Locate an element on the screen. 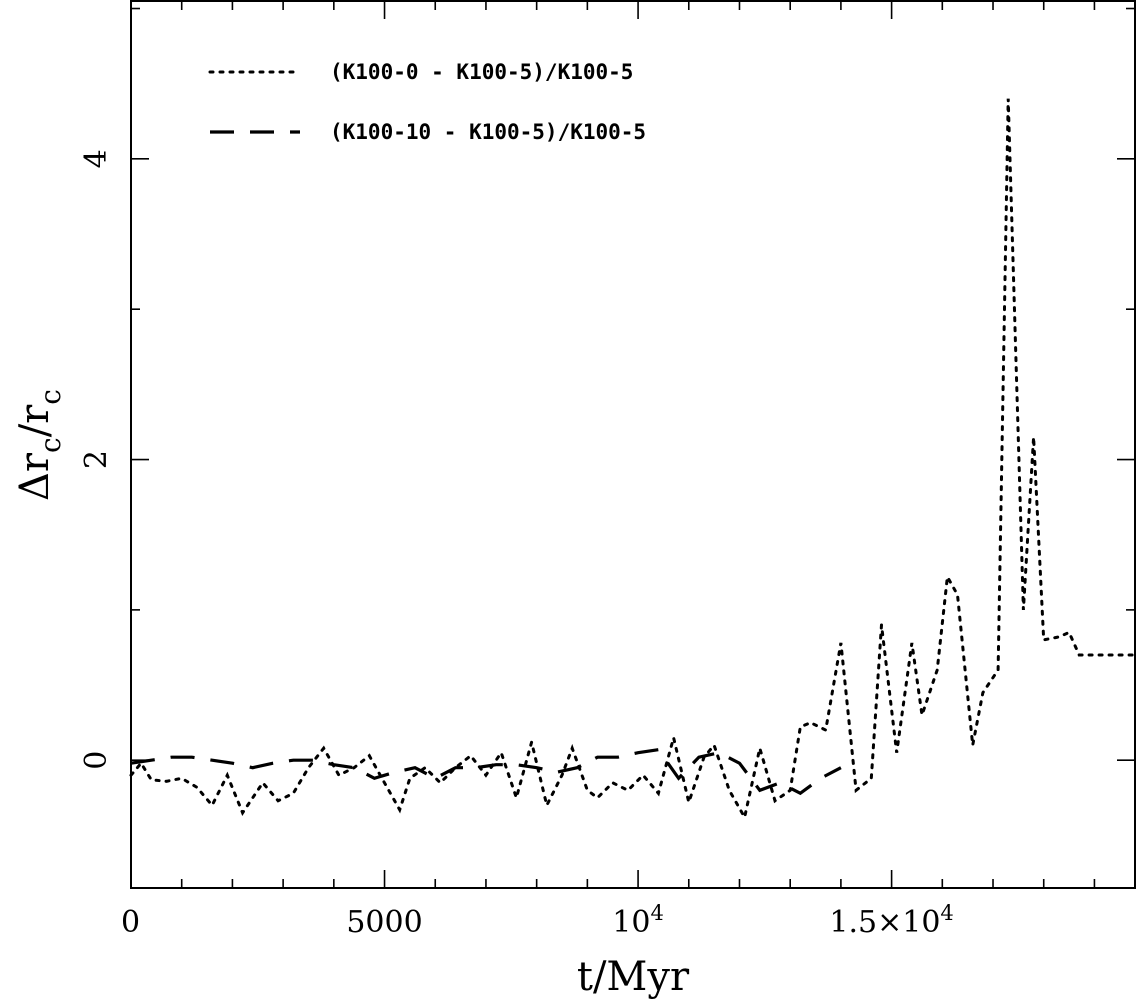  x-tick-label: 0 is located at coordinates (130, 922).